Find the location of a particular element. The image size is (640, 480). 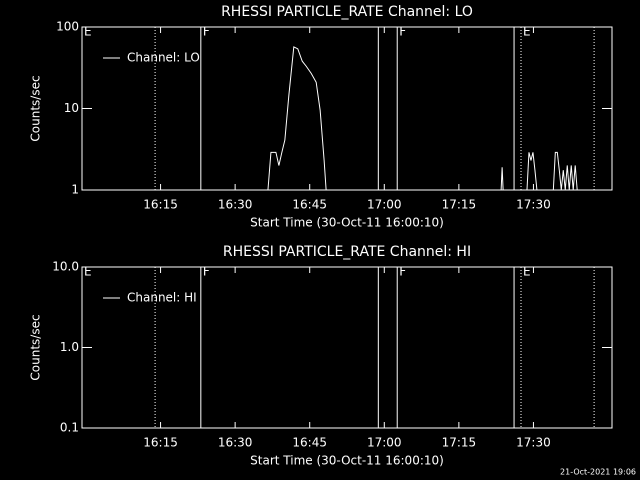

y-tick-label: 1 is located at coordinates (75, 190).